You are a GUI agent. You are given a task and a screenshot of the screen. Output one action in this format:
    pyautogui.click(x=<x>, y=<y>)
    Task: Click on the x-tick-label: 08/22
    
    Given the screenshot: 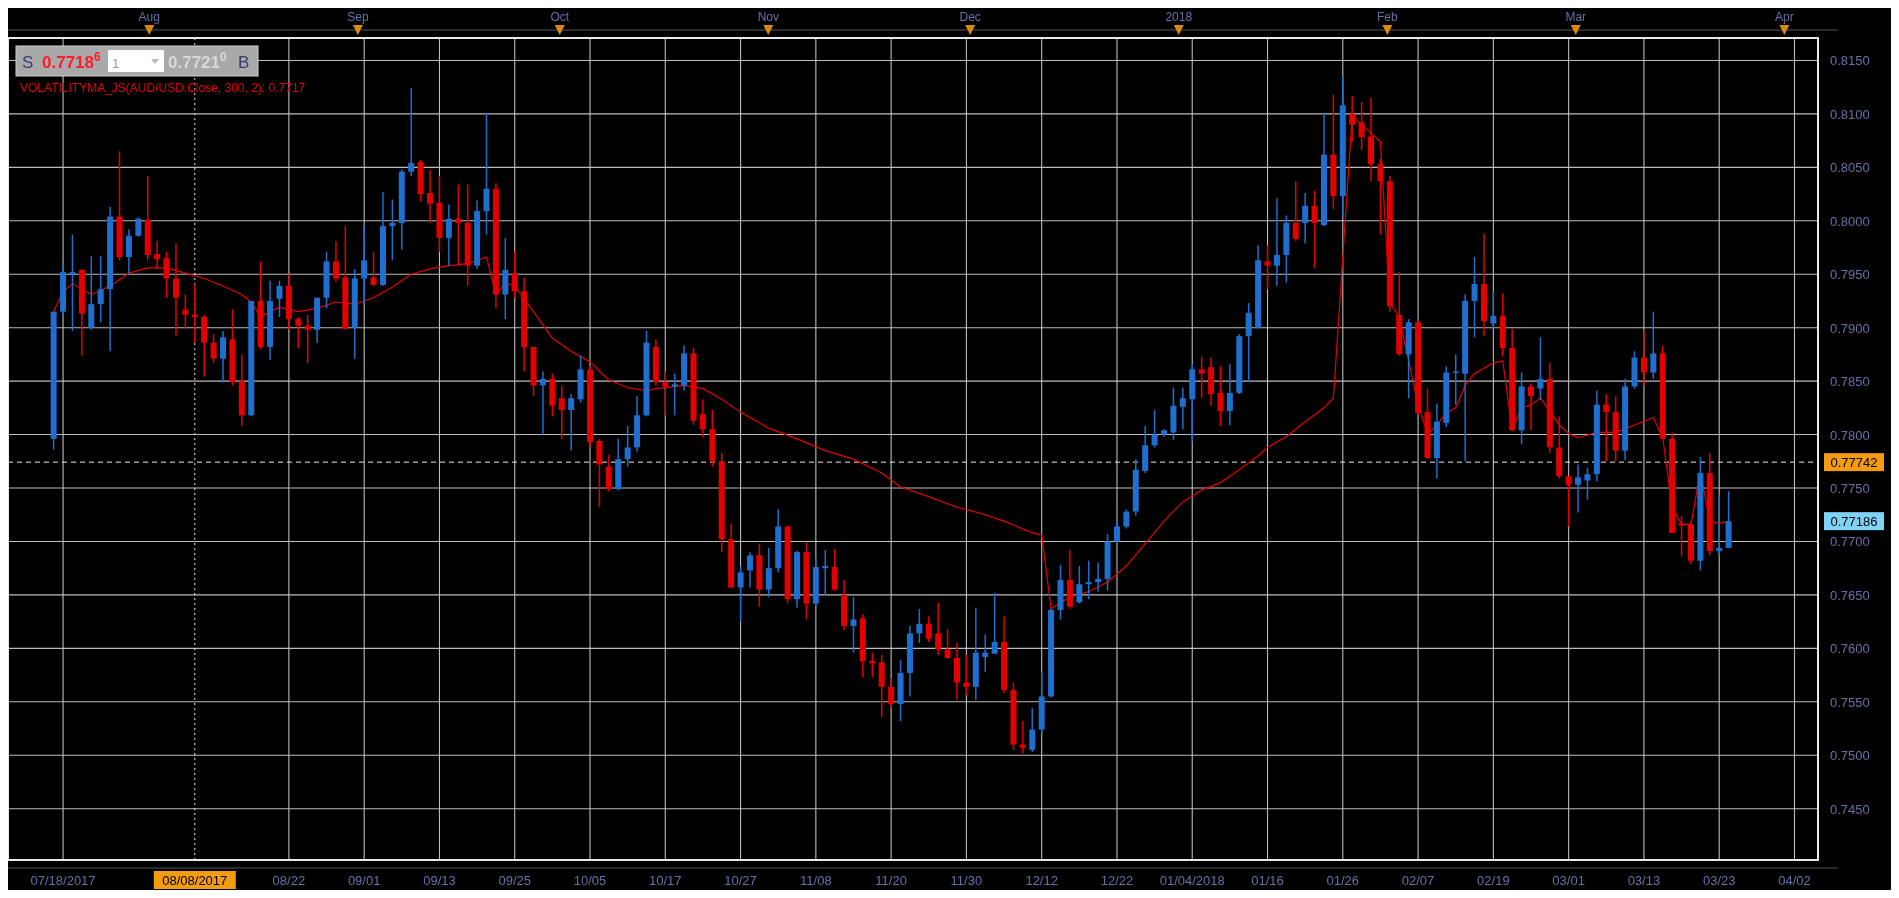 What is the action you would take?
    pyautogui.click(x=289, y=880)
    